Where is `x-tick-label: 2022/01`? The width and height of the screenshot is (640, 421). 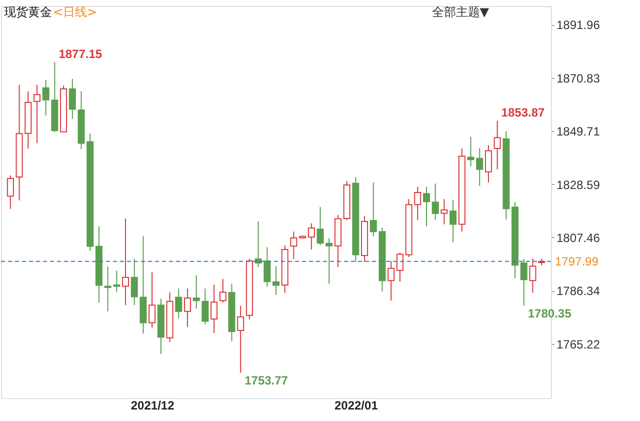
x-tick-label: 2022/01 is located at coordinates (356, 405).